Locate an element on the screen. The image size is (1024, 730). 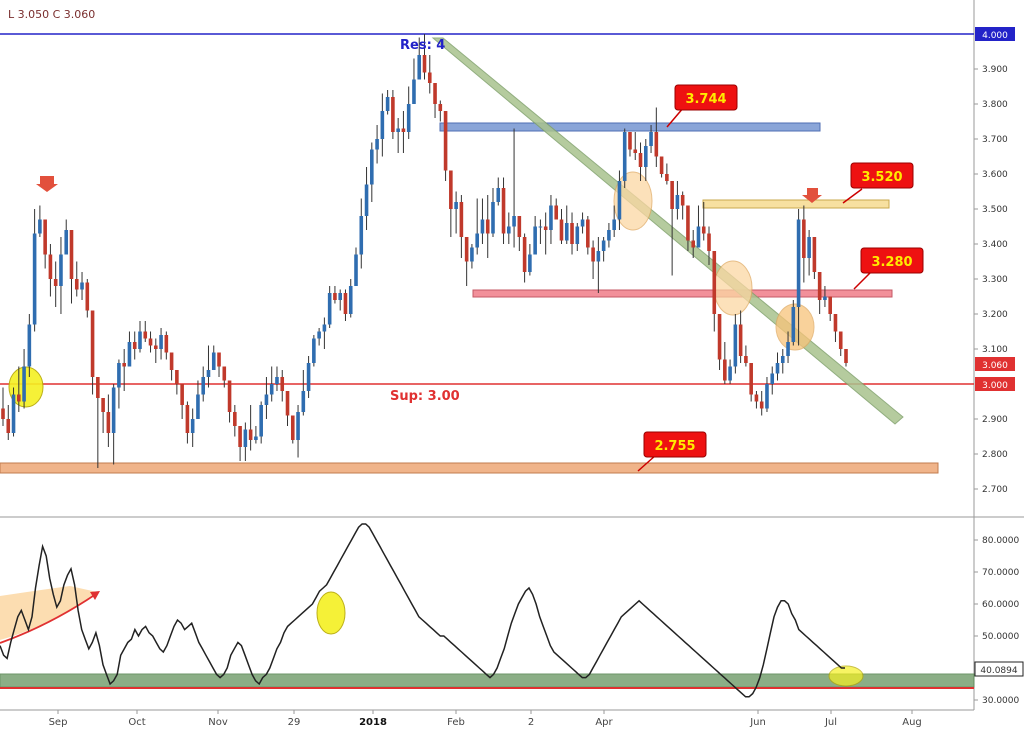
price-tick-label: 3.200 is located at coordinates (995, 315).